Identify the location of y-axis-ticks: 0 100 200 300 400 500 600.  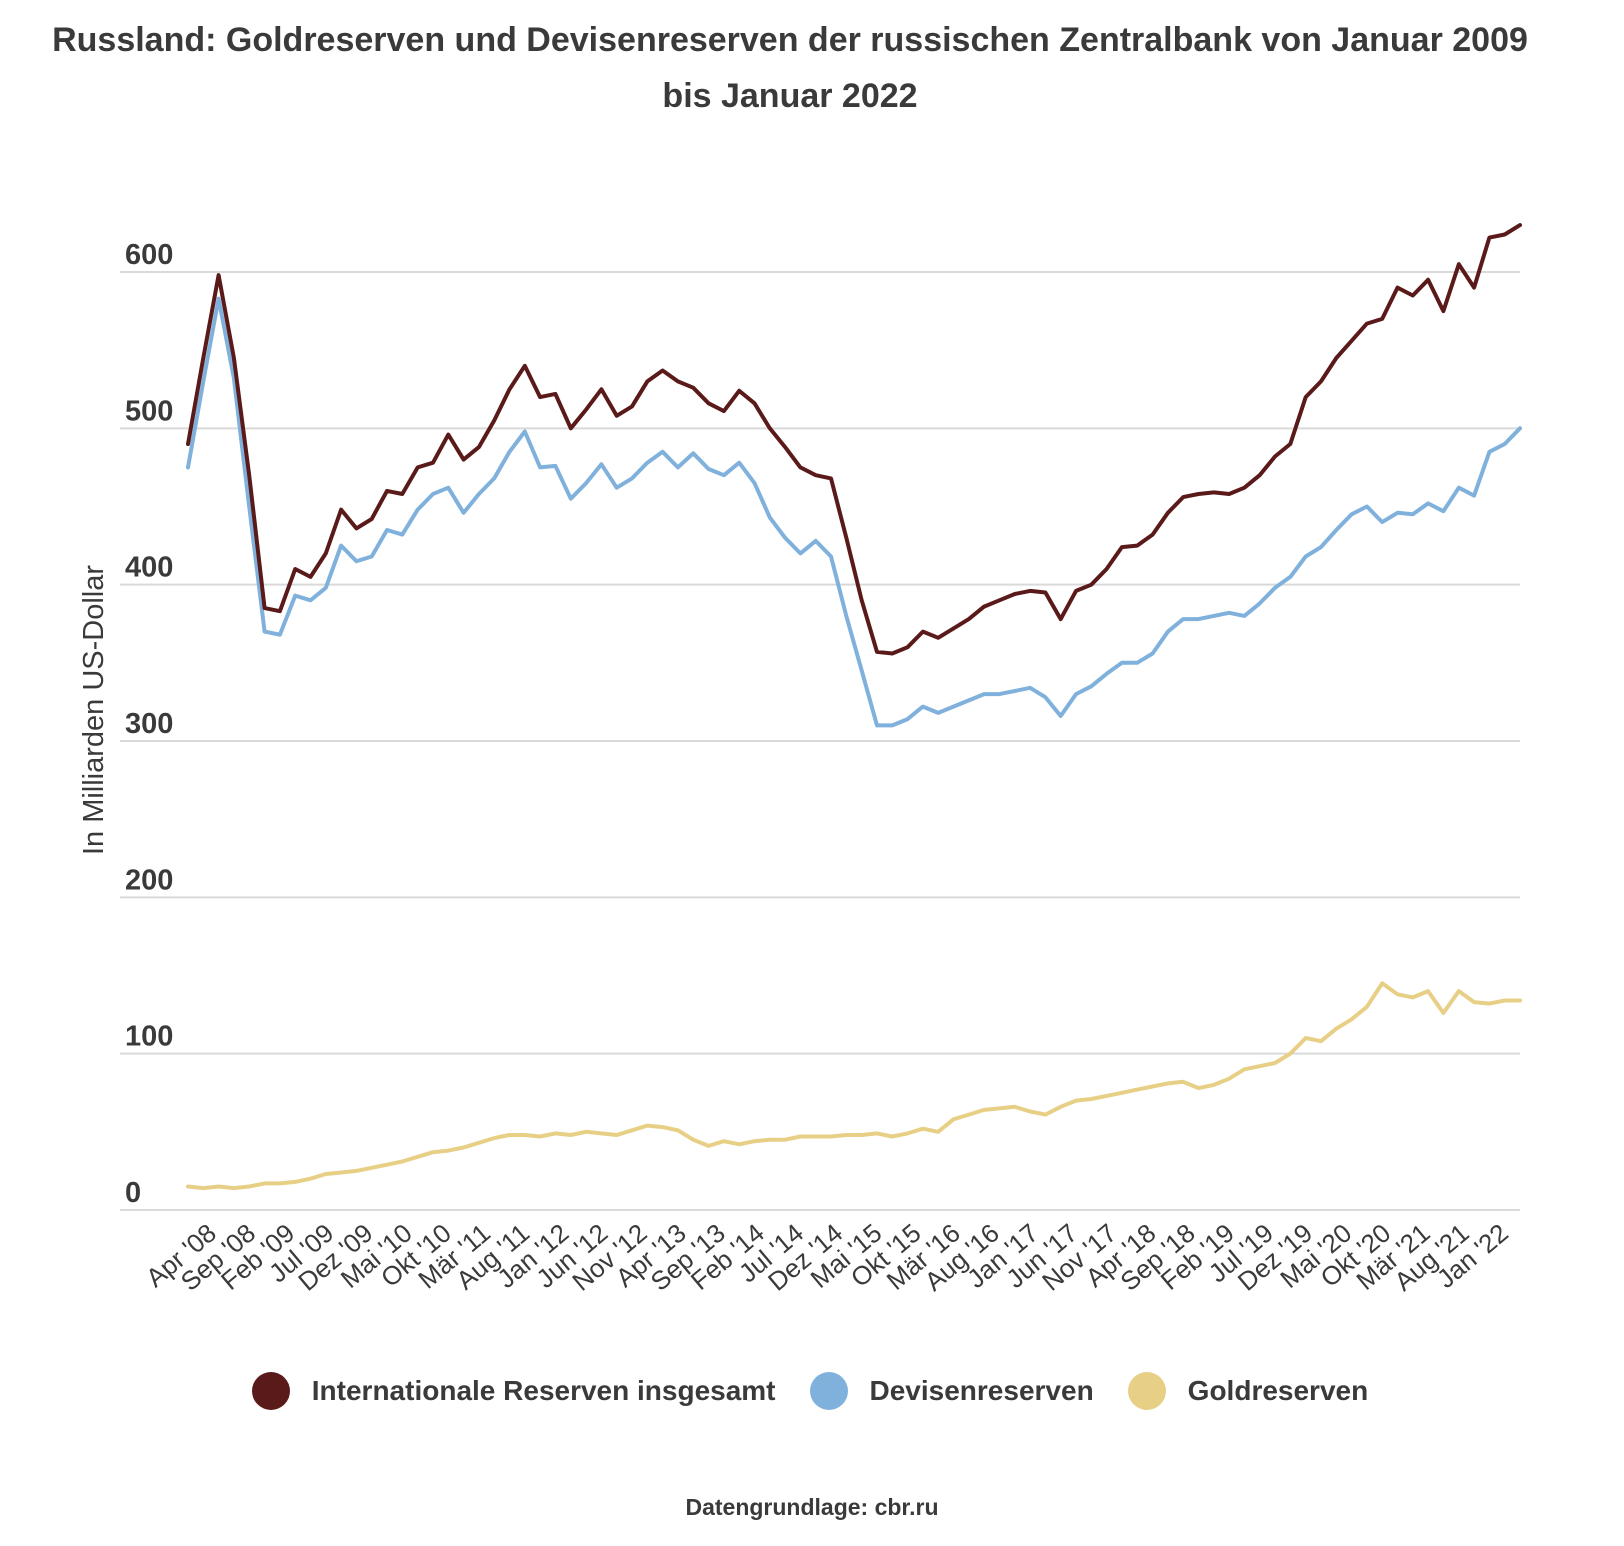
(149, 724).